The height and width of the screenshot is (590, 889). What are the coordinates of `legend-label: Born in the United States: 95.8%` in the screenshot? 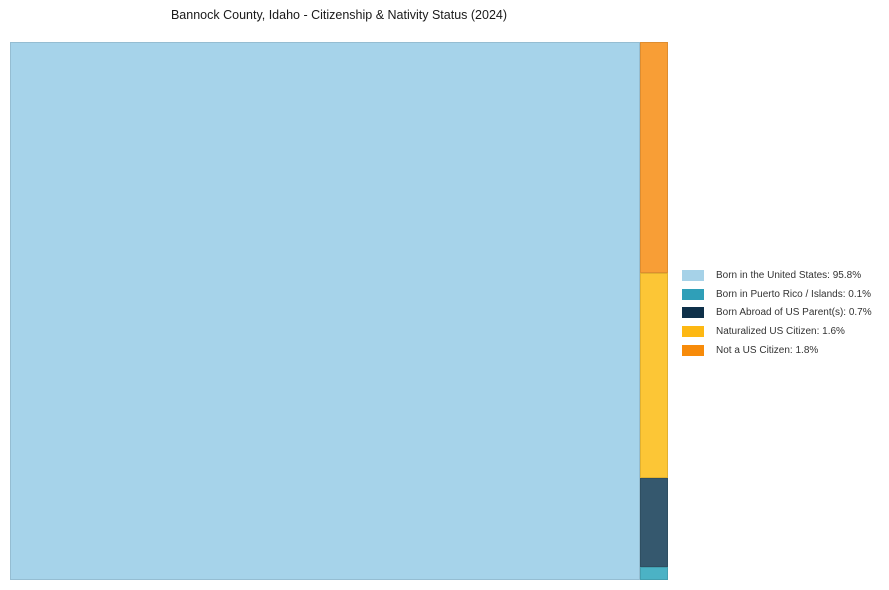 It's located at (789, 275).